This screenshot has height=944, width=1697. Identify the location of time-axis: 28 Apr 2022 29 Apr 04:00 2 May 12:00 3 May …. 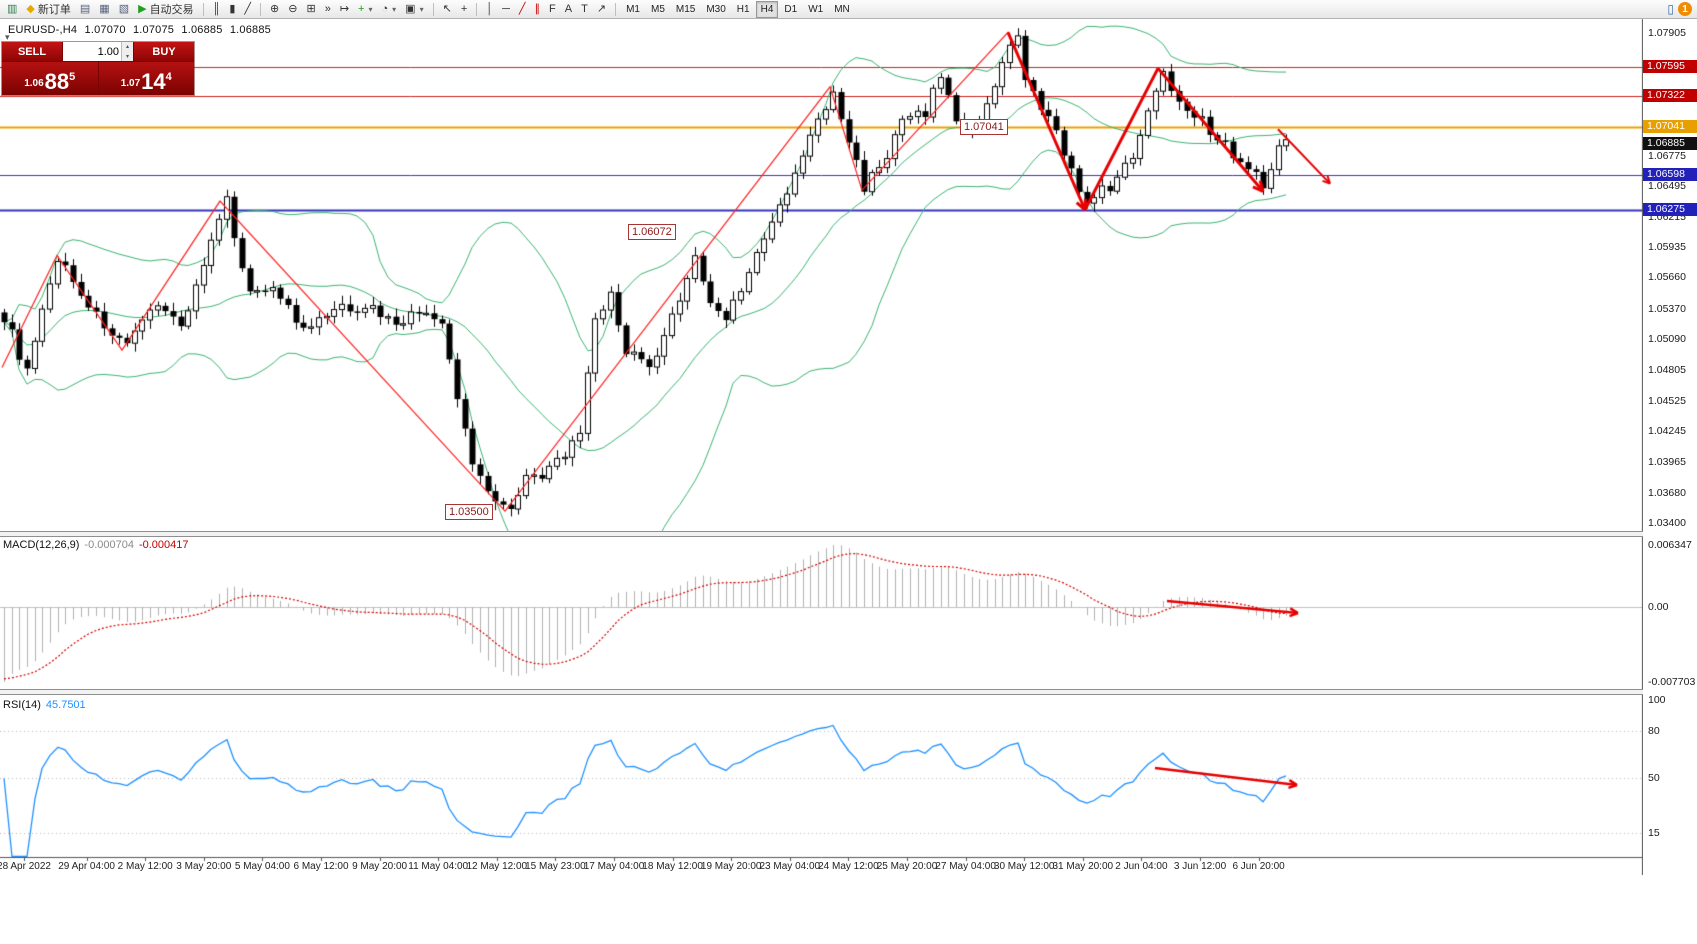
(821, 866).